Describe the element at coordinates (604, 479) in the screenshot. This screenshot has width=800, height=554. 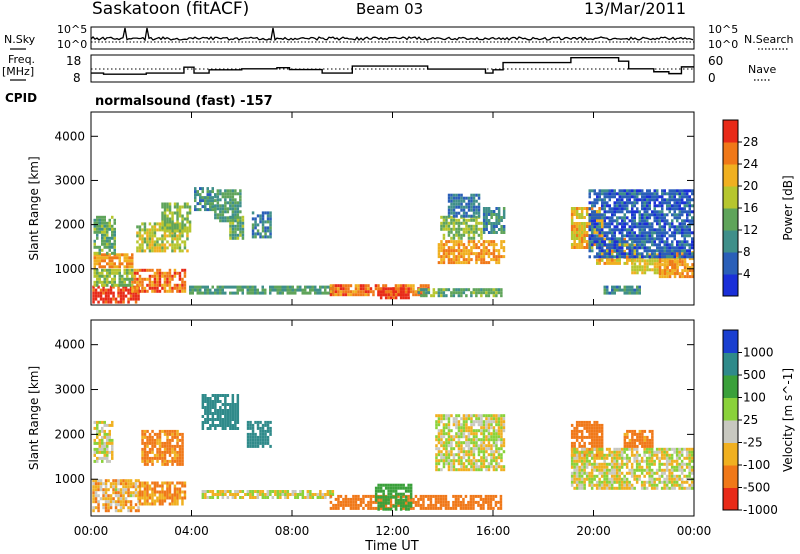
I see `velocity-cell-11-1917` at that location.